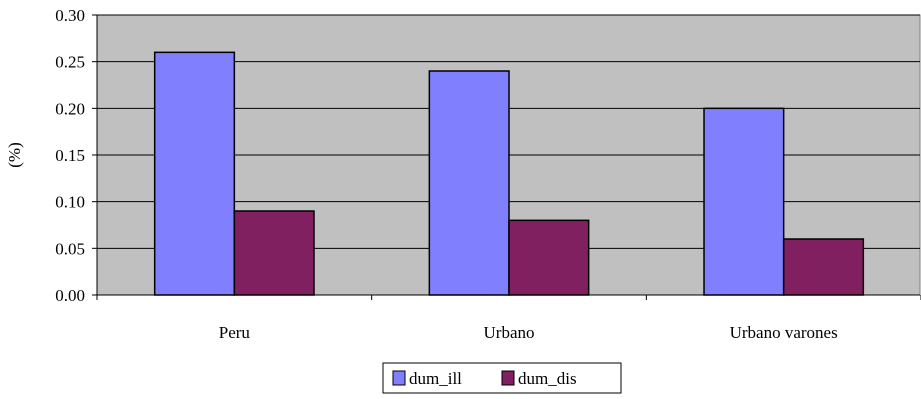  What do you see at coordinates (70, 248) in the screenshot?
I see `y-tick-label: 0.05` at bounding box center [70, 248].